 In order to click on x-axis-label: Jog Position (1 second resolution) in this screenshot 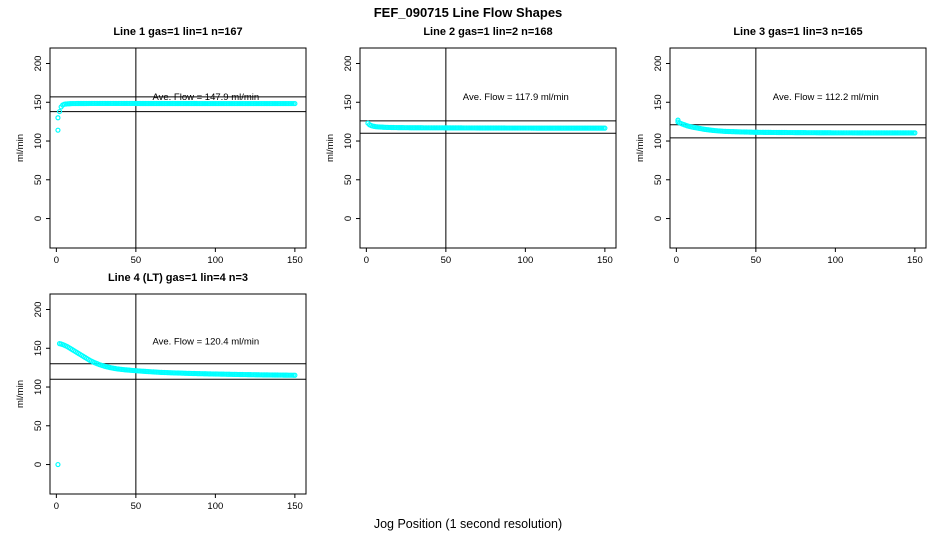, I will do `click(468, 524)`.